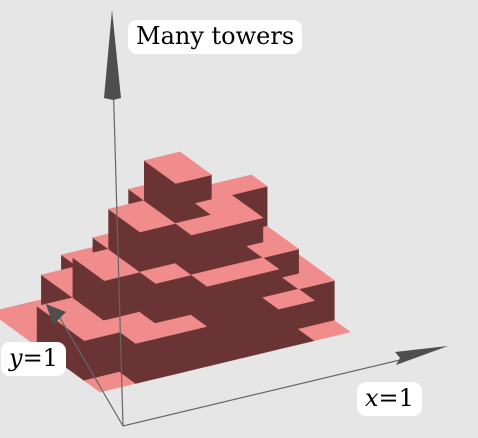 The image size is (478, 438). What do you see at coordinates (389, 399) in the screenshot?
I see `x-axis-label: x=1` at bounding box center [389, 399].